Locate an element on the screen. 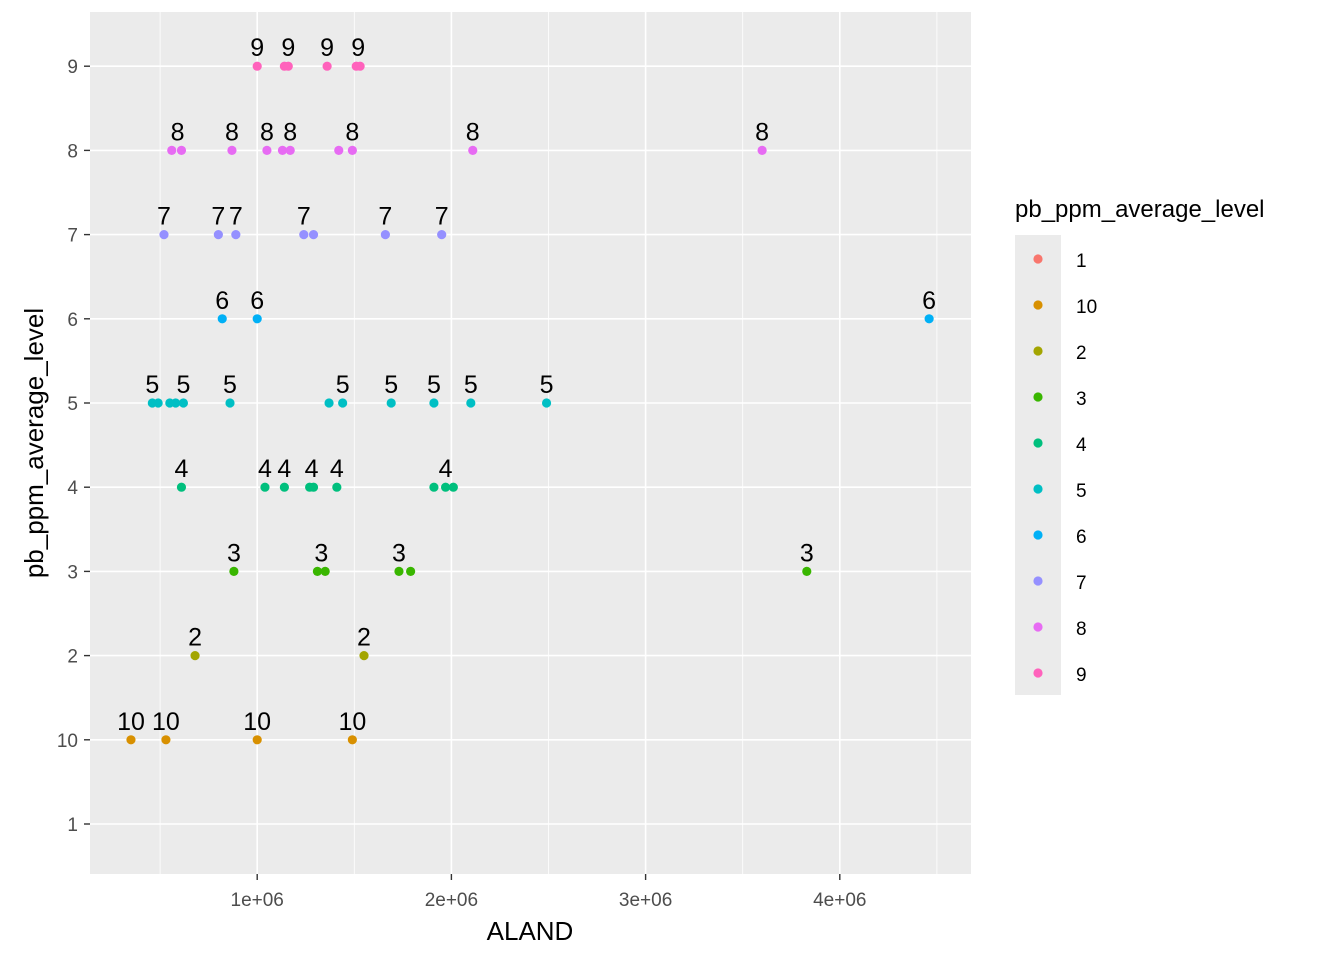  x-axis: 1e+06 2e+06 3e+06 4e+06 is located at coordinates (548, 892).